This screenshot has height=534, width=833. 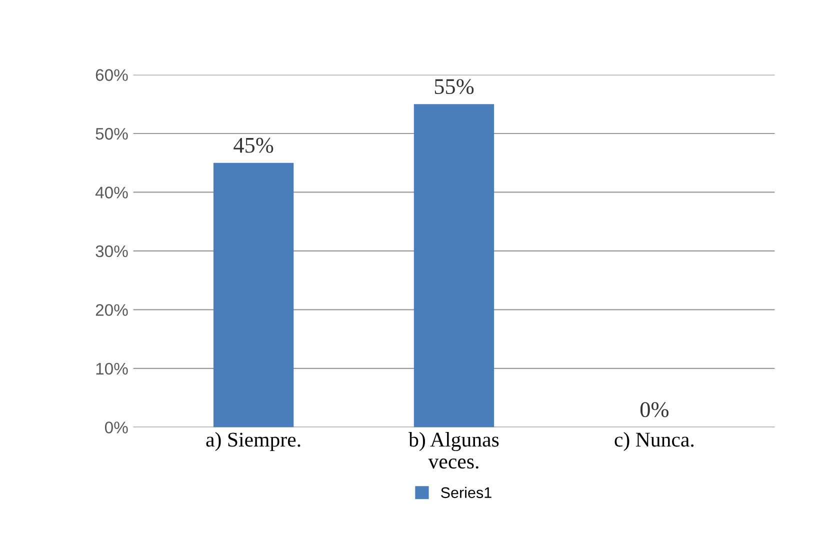 What do you see at coordinates (453, 450) in the screenshot?
I see `x-tick-label: b) Algunas veces.` at bounding box center [453, 450].